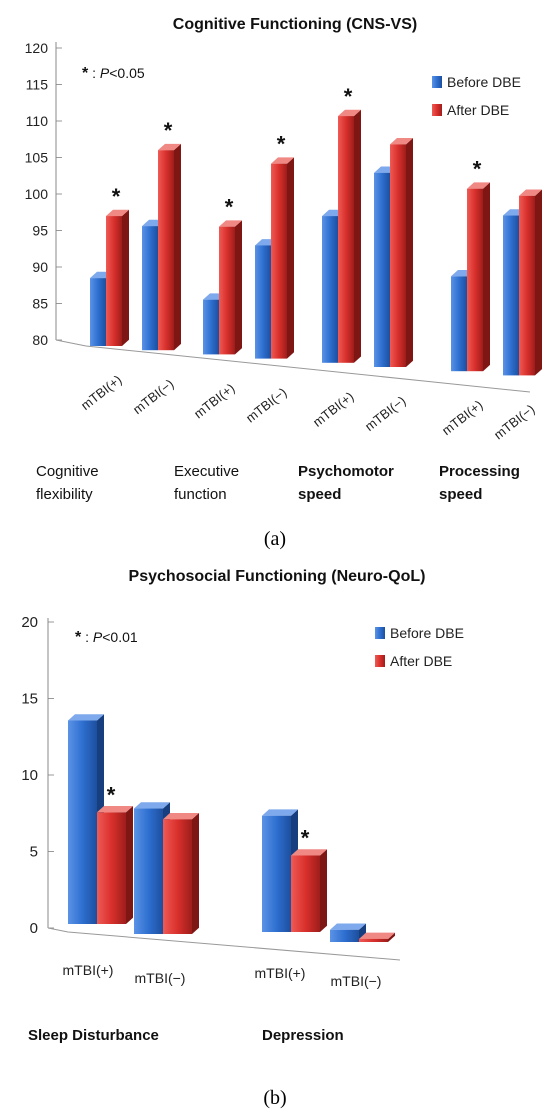  I want to click on y-tick-label: 95, so click(40, 231).